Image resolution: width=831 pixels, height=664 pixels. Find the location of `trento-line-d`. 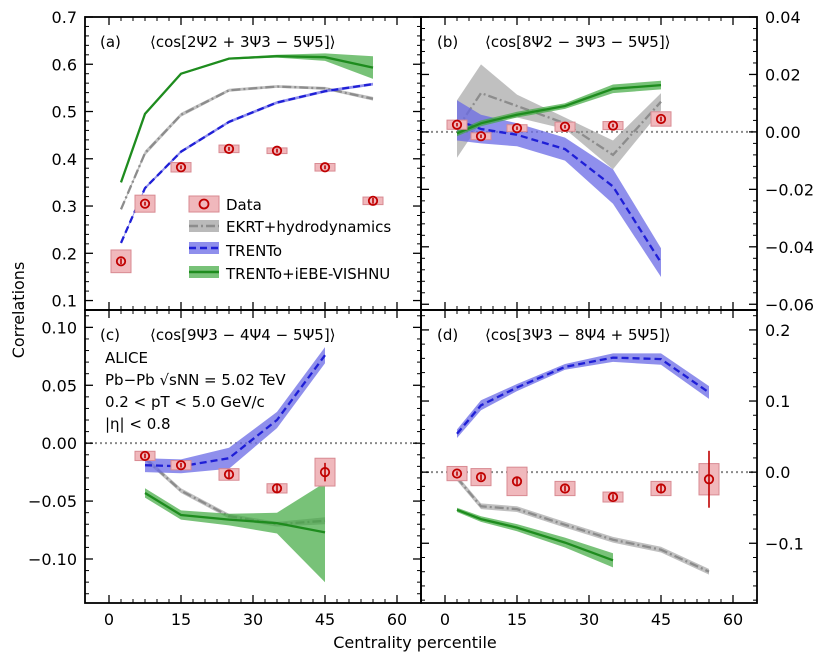

trento-line-d is located at coordinates (583, 395).